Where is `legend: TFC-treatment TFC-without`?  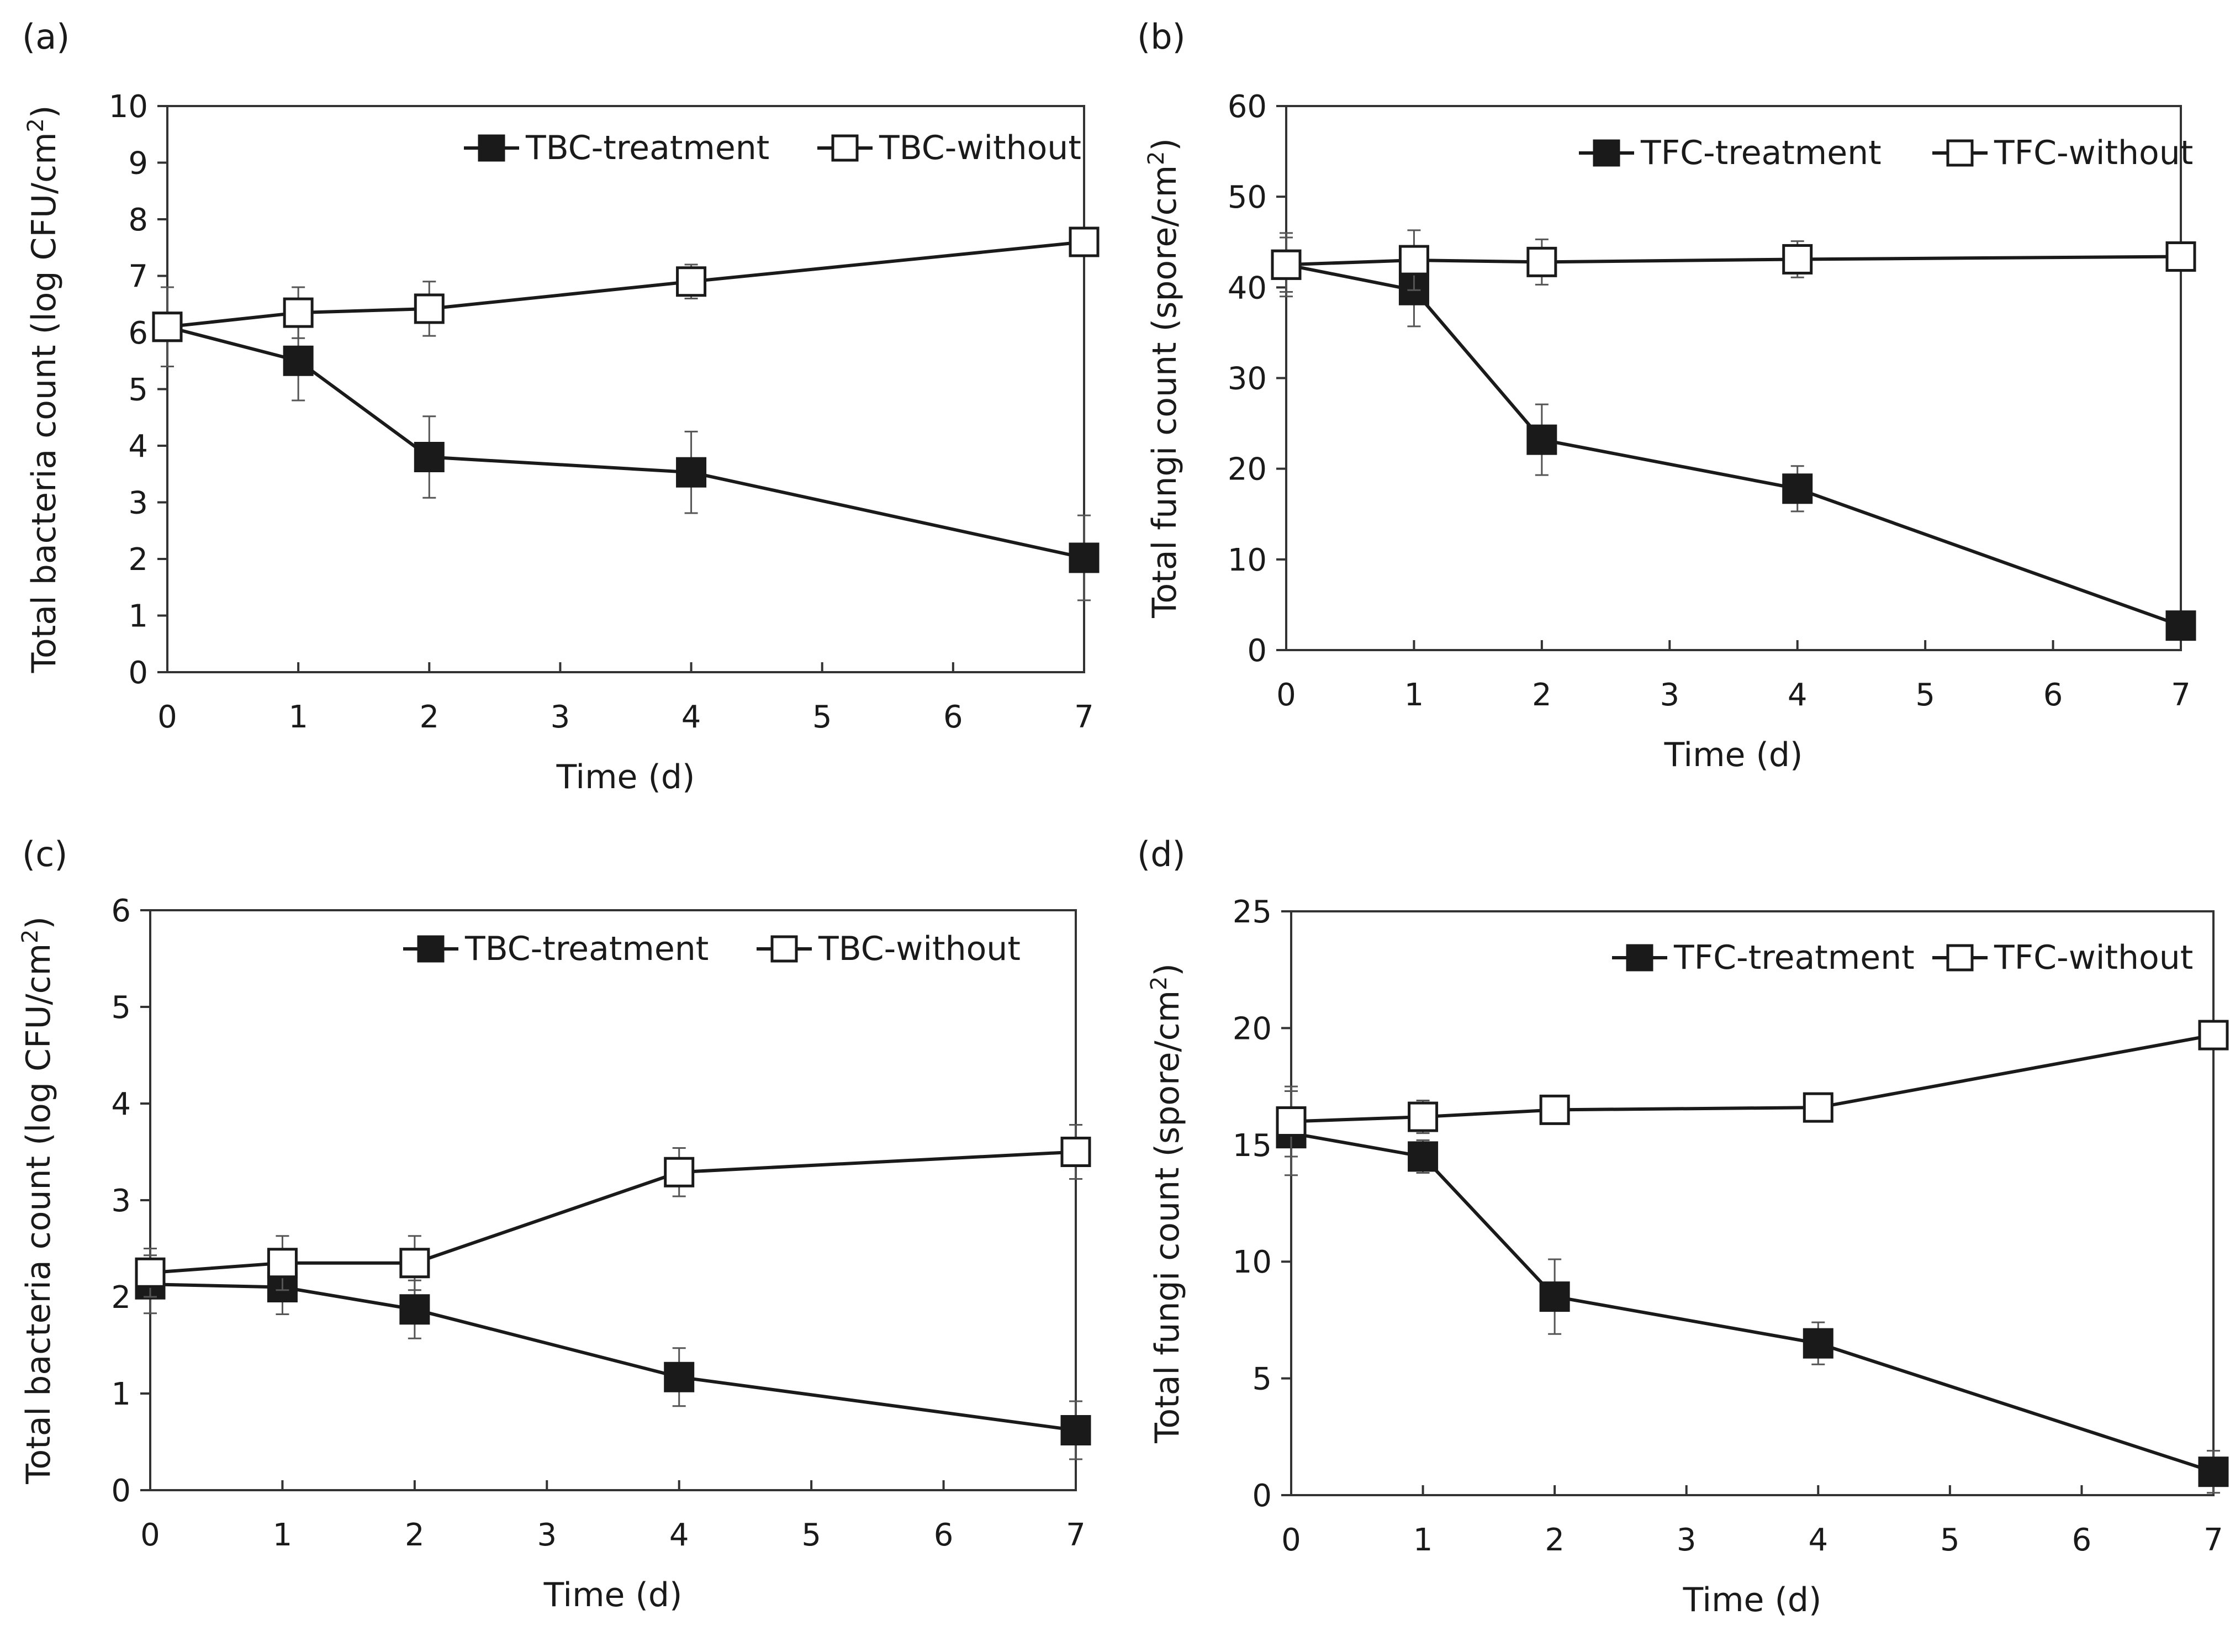 legend: TFC-treatment TFC-without is located at coordinates (1886, 153).